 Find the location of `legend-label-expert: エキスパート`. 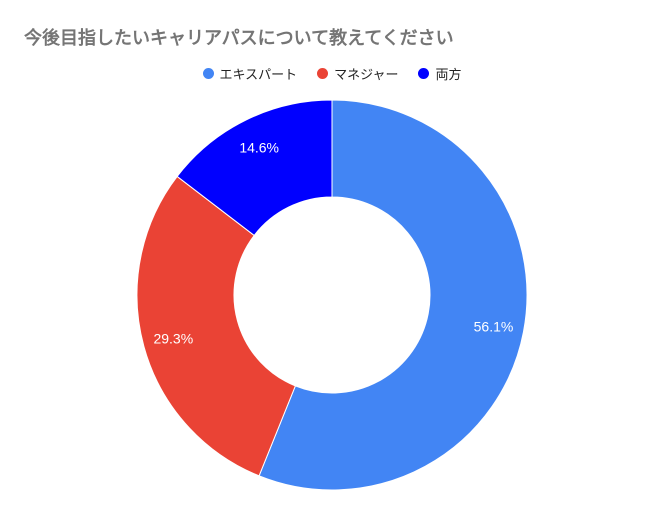

legend-label-expert: エキスパート is located at coordinates (258, 75).